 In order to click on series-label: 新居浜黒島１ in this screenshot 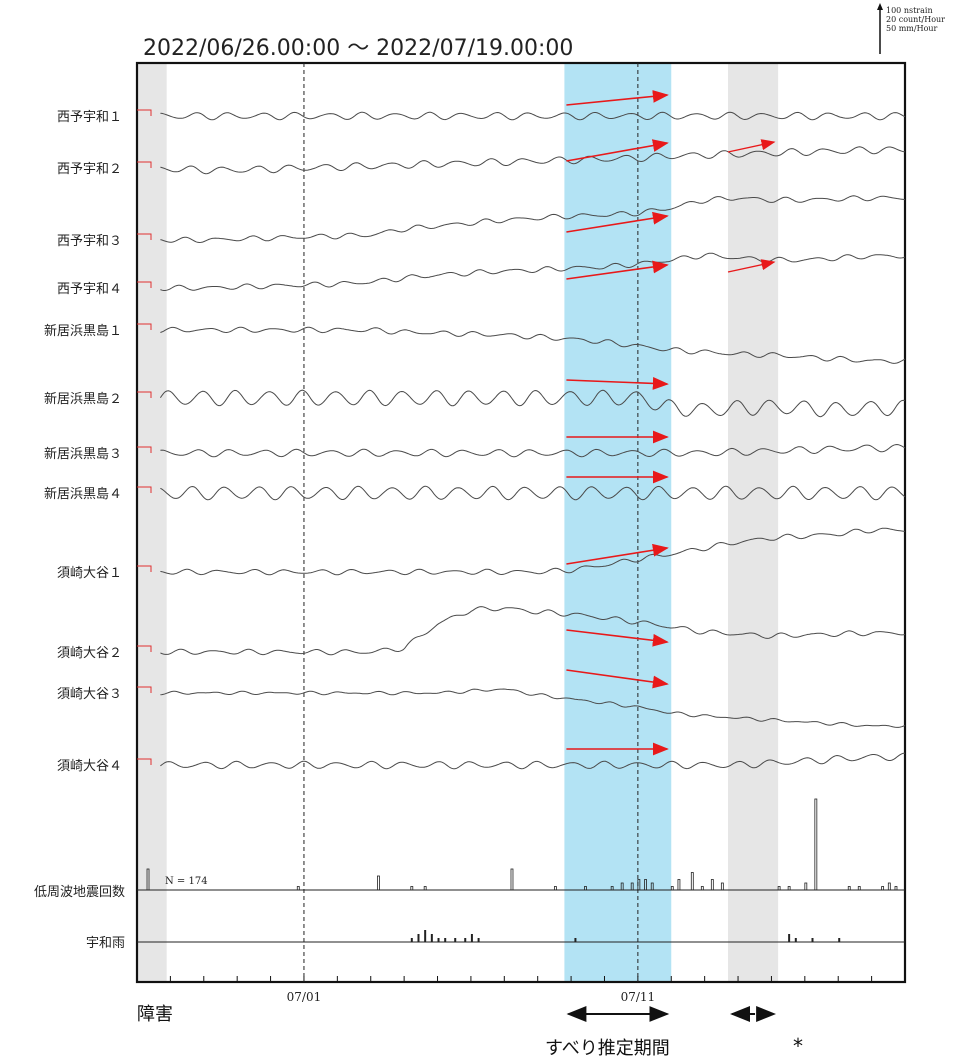, I will do `click(83, 331)`.